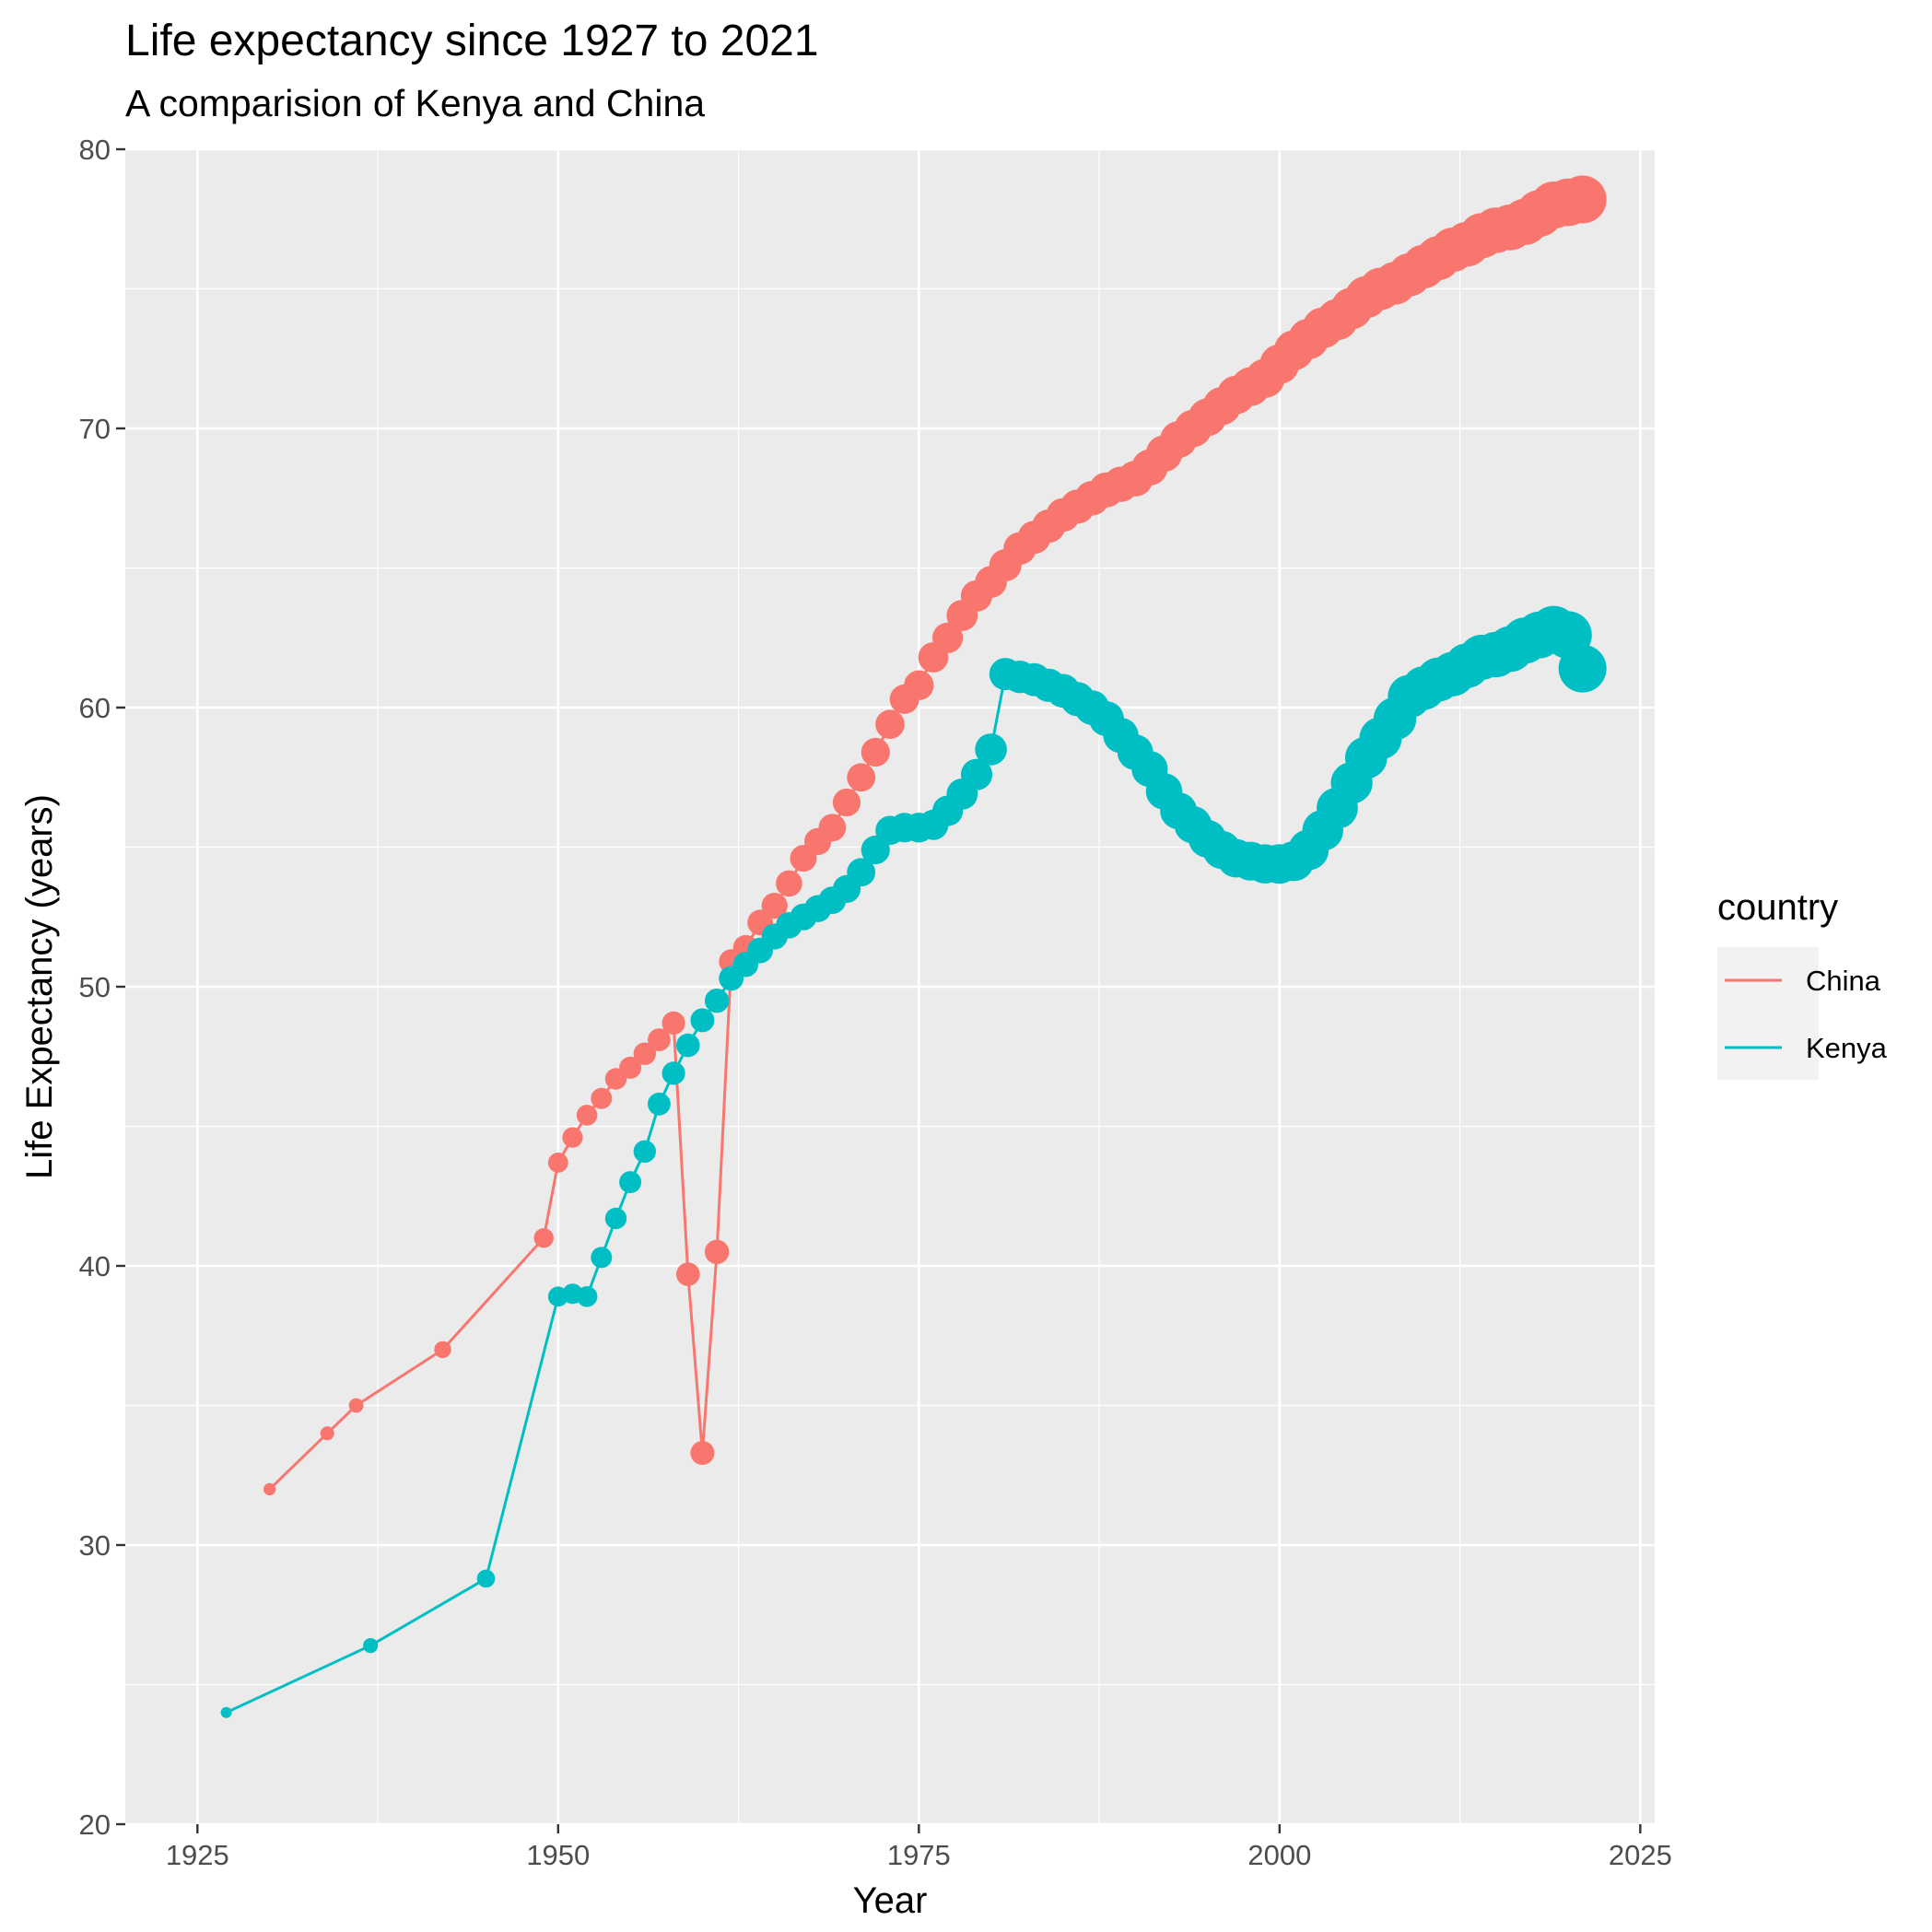  I want to click on x-tick-label: 1975, so click(919, 1855).